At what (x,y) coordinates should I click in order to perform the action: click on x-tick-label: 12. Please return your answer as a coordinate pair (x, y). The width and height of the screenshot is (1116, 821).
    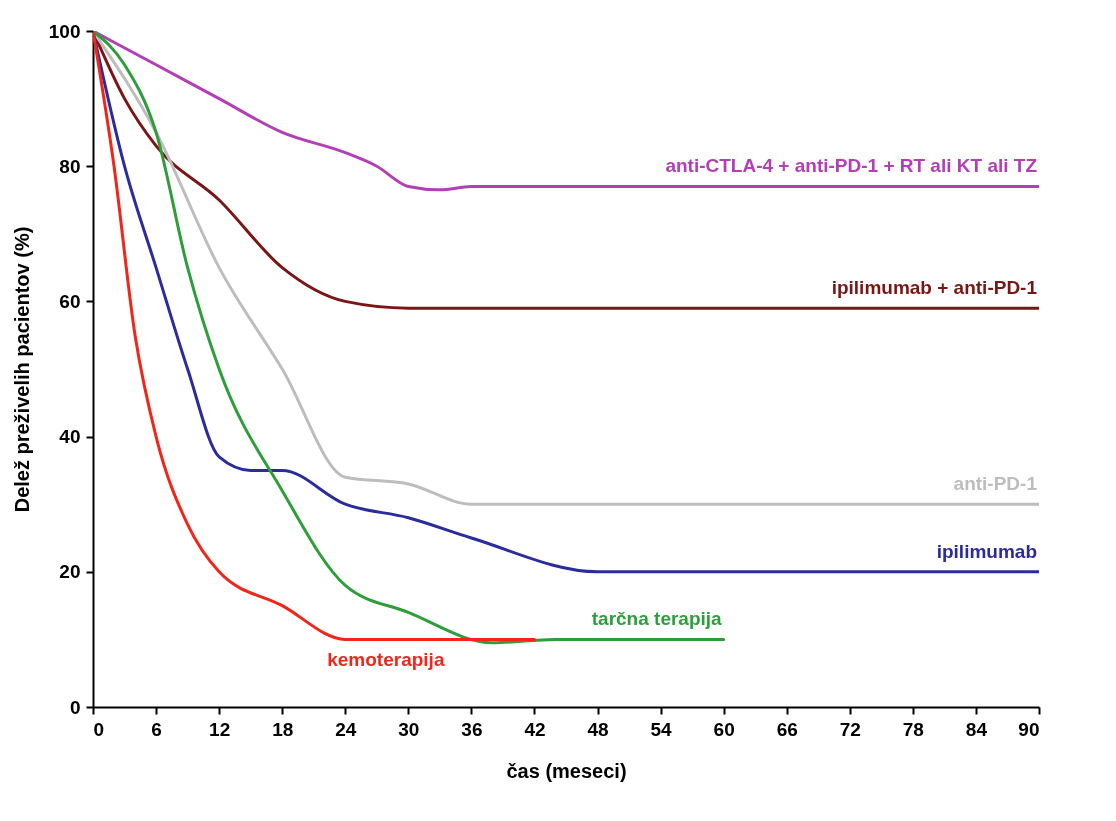
    Looking at the image, I should click on (220, 729).